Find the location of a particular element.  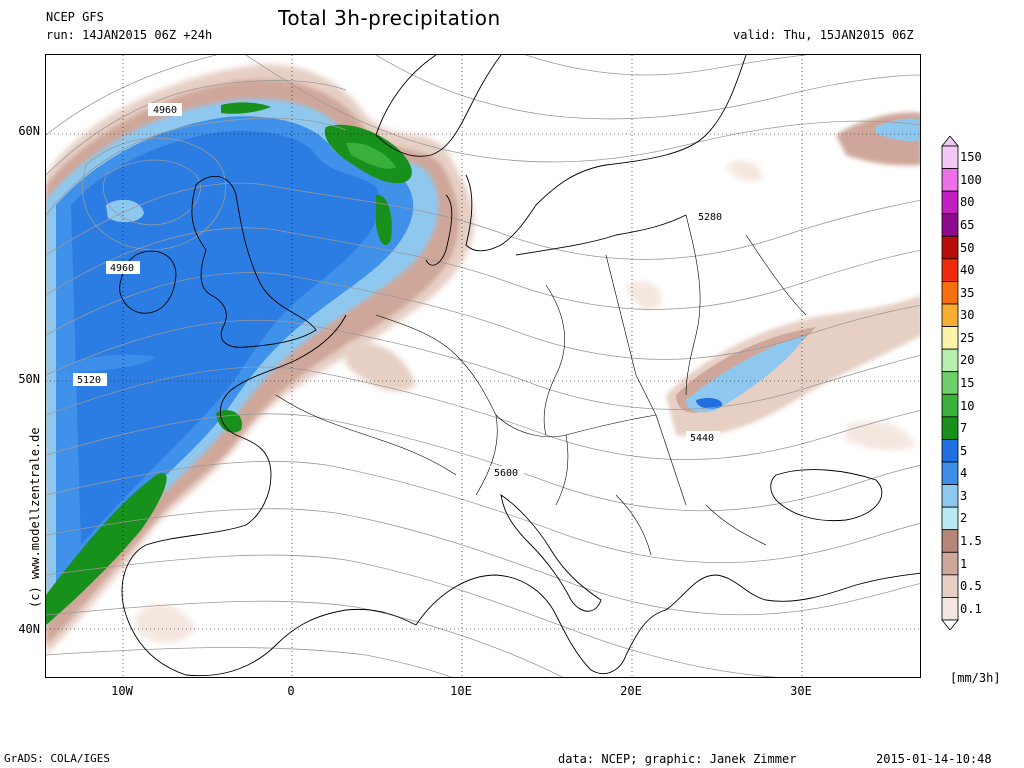

contour-label: 5440 is located at coordinates (702, 438).